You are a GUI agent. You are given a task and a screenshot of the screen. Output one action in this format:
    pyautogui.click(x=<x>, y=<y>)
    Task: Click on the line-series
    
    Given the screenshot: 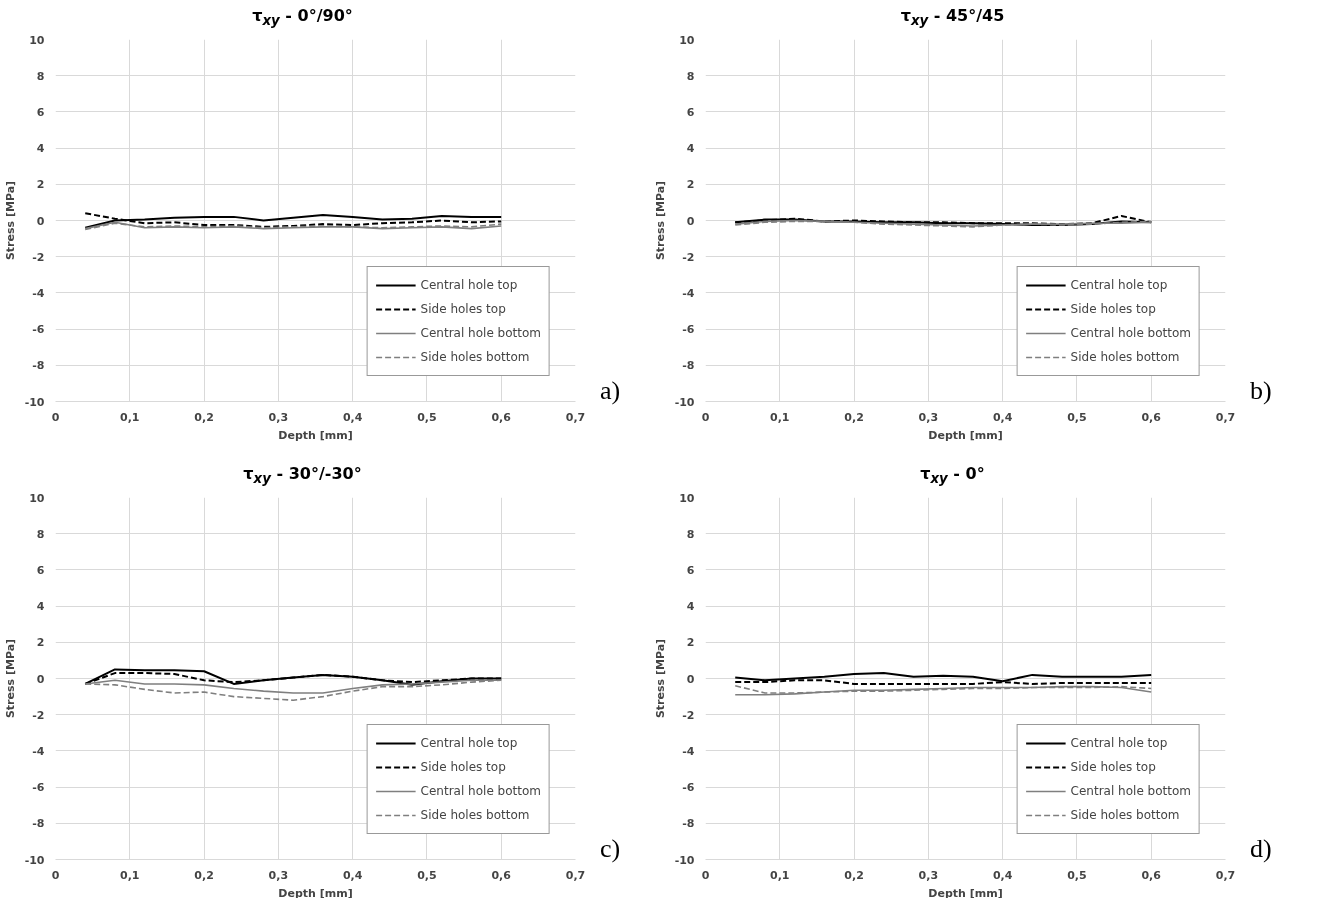 What is the action you would take?
    pyautogui.click(x=943, y=677)
    